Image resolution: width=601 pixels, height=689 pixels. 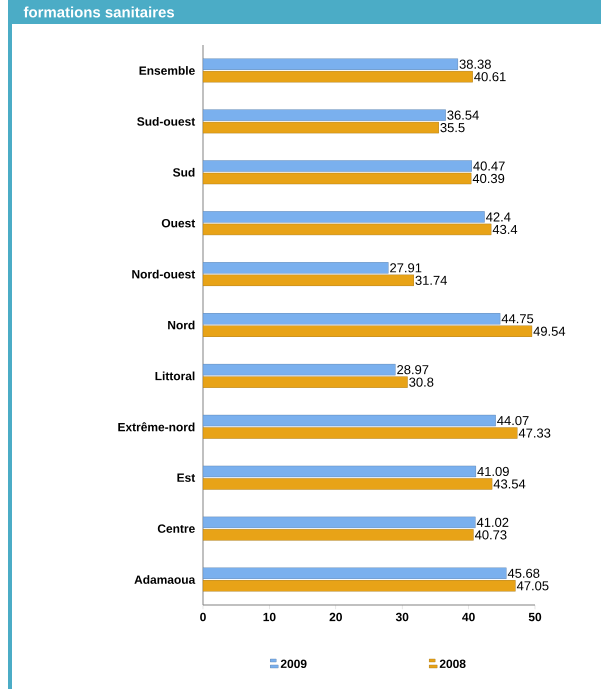 I want to click on data-label: 43.54, so click(x=510, y=484).